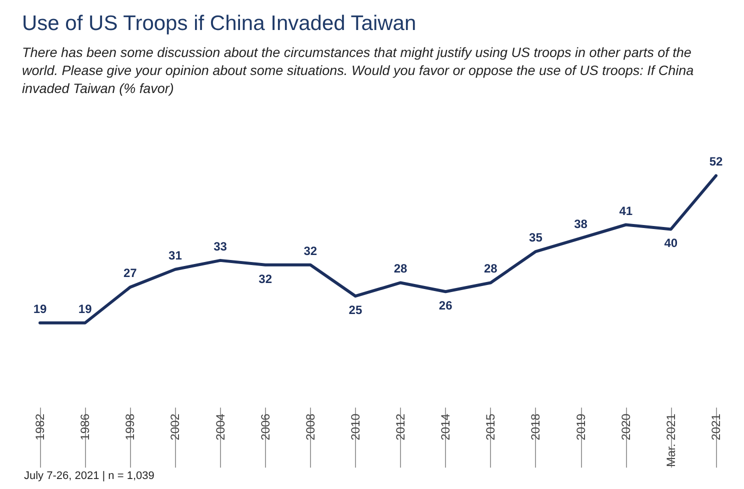 This screenshot has width=744, height=489. Describe the element at coordinates (175, 426) in the screenshot. I see `x-tick-label: 2002` at that location.